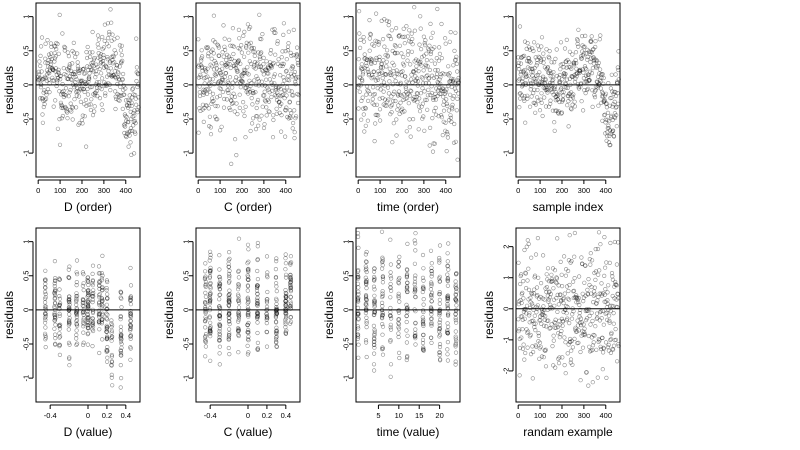 This screenshot has height=450, width=800. What do you see at coordinates (506, 85) in the screenshot?
I see `y-tick-label: 0` at bounding box center [506, 85].